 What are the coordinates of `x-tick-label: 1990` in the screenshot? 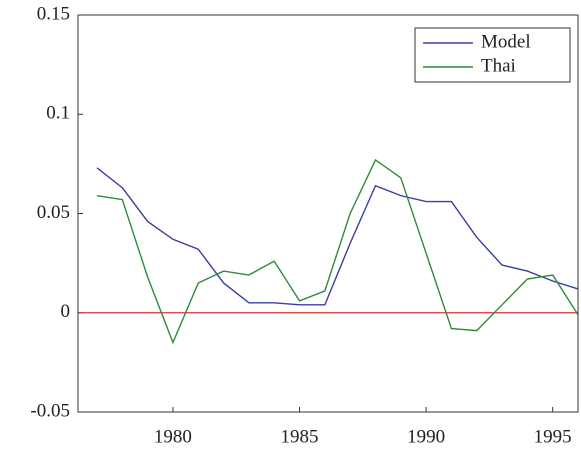 It's located at (426, 436).